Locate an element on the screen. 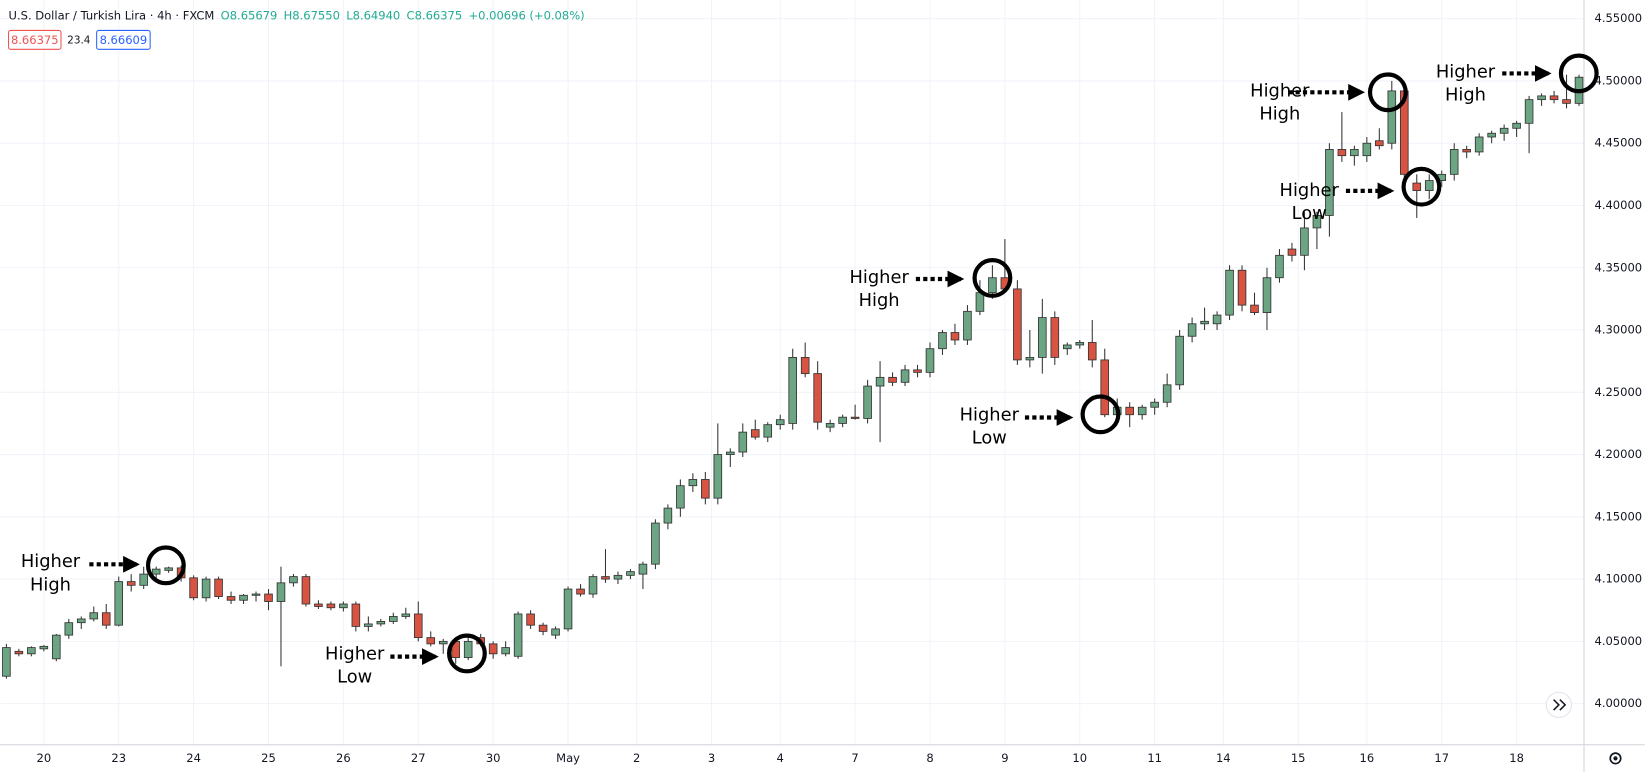  bid-value: 8.66375 is located at coordinates (35, 40).